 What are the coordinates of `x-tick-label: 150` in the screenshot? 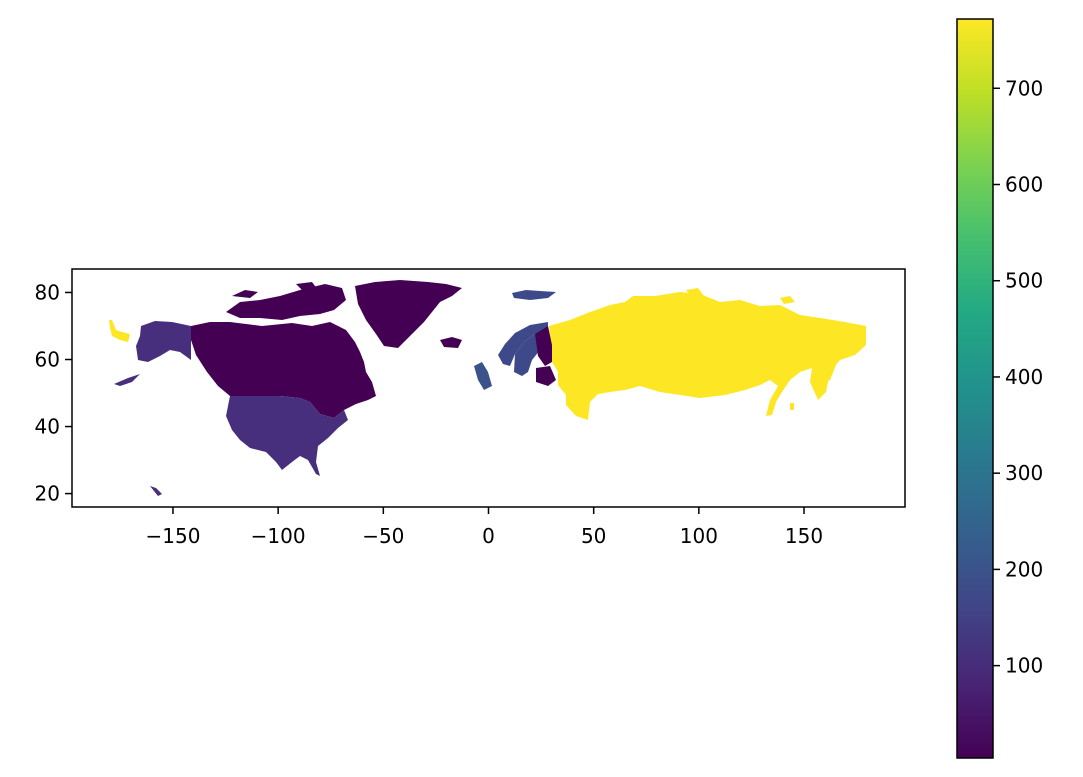 It's located at (804, 536).